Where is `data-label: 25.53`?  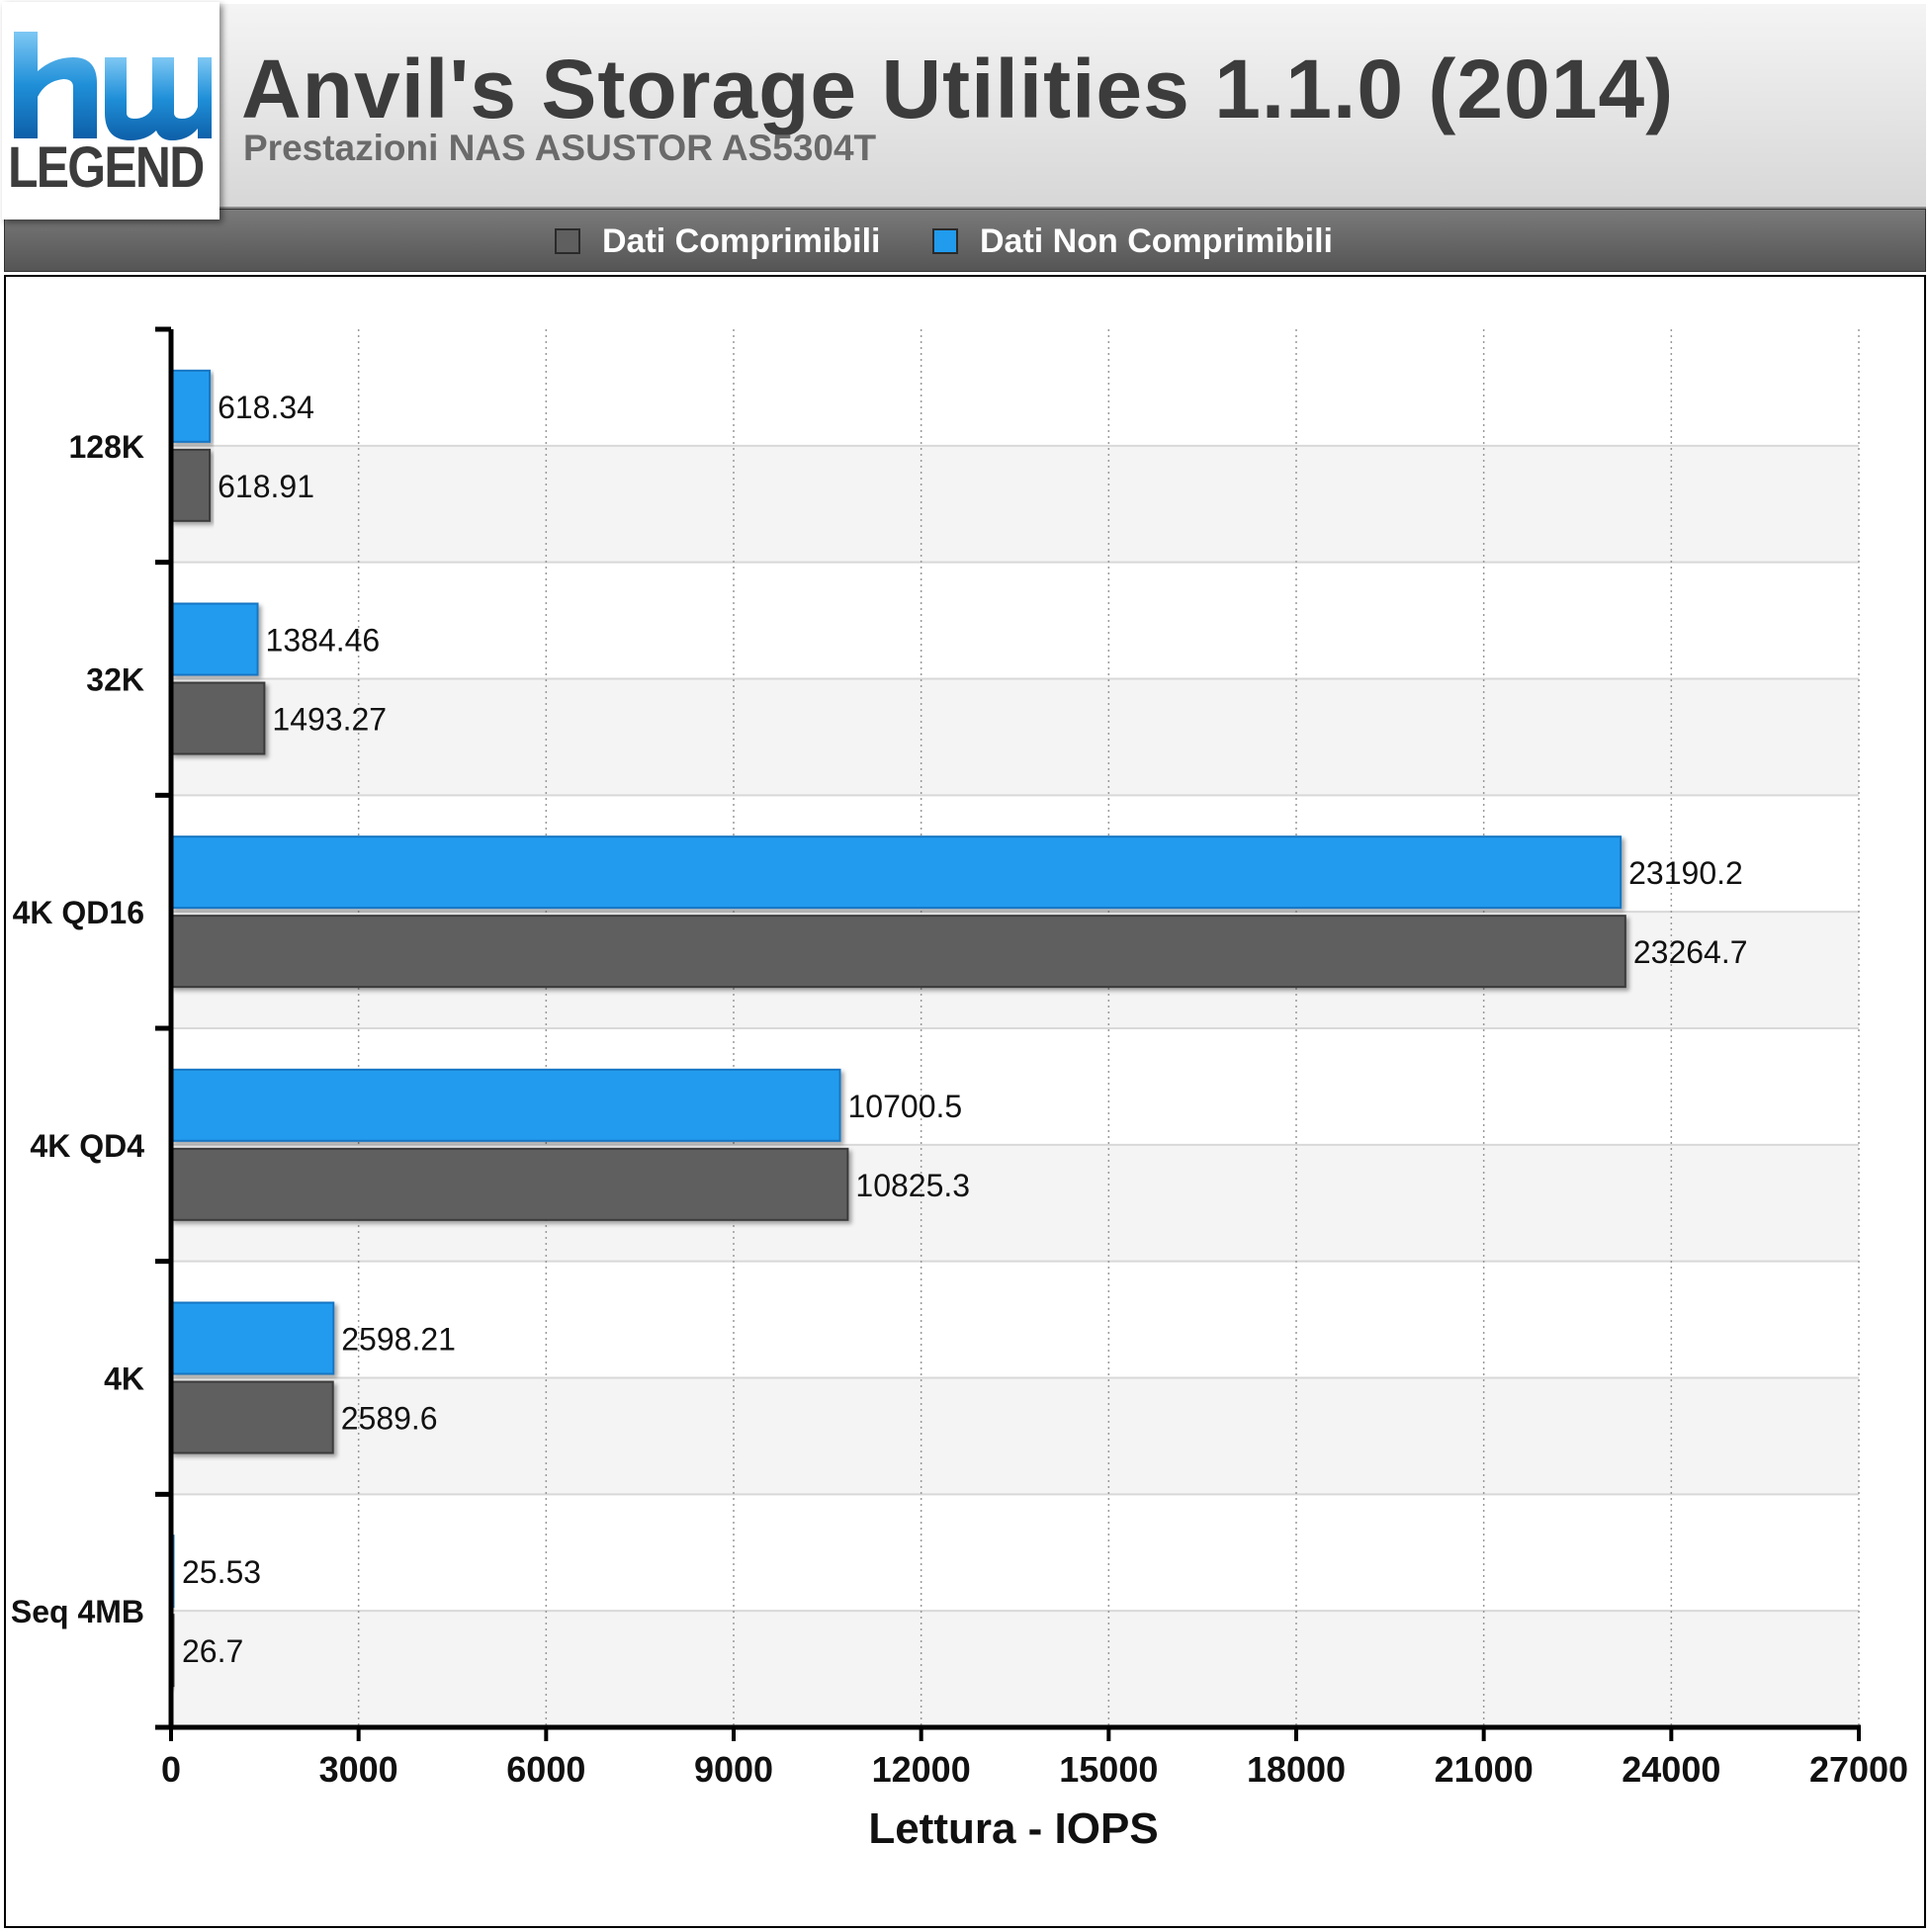
data-label: 25.53 is located at coordinates (222, 1572).